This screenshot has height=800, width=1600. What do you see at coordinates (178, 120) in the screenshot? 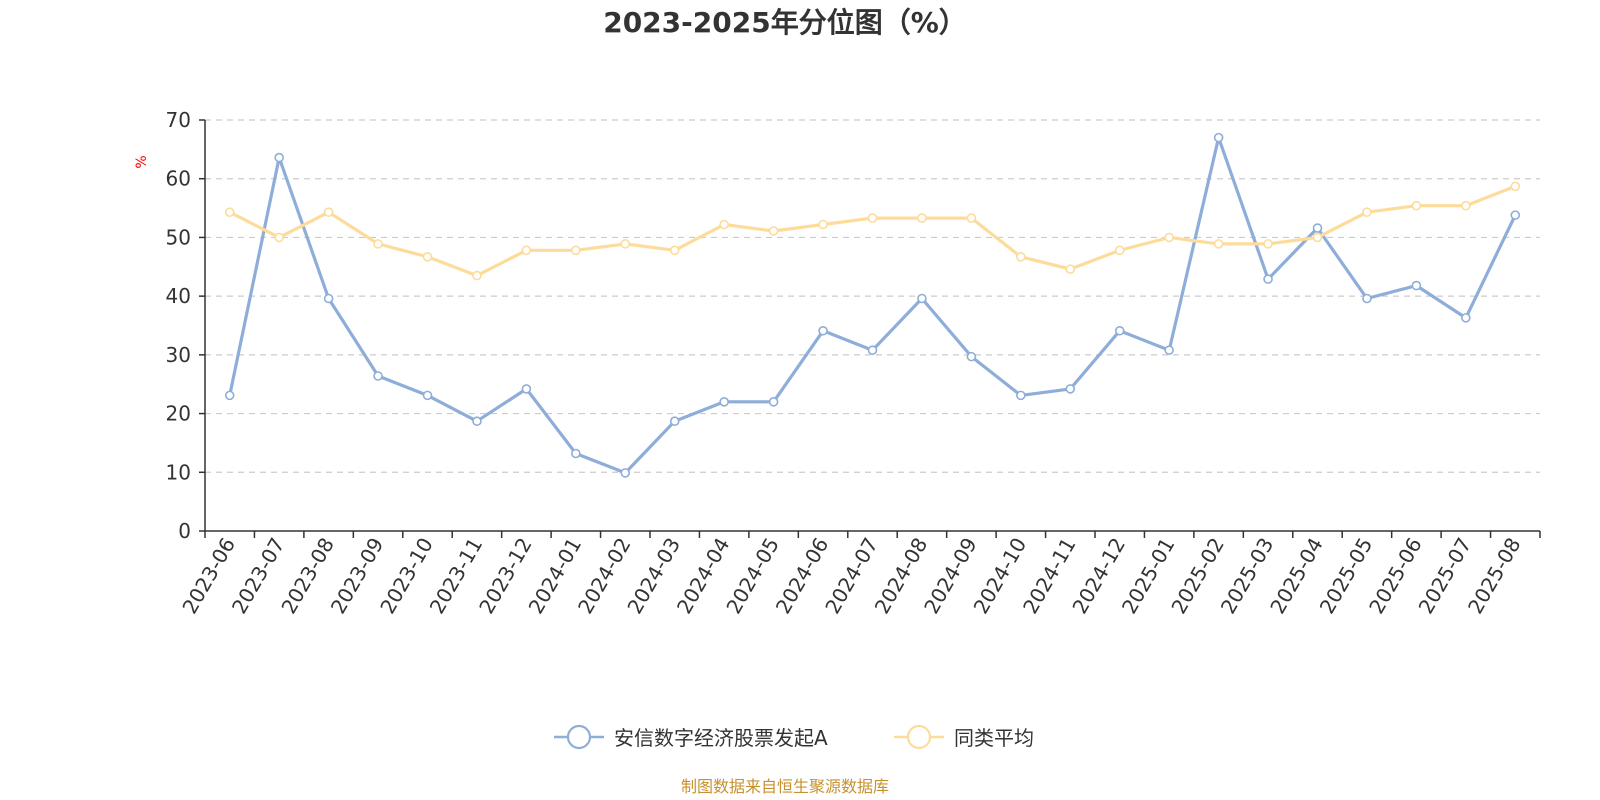
I see `y-tick-label: 70` at bounding box center [178, 120].